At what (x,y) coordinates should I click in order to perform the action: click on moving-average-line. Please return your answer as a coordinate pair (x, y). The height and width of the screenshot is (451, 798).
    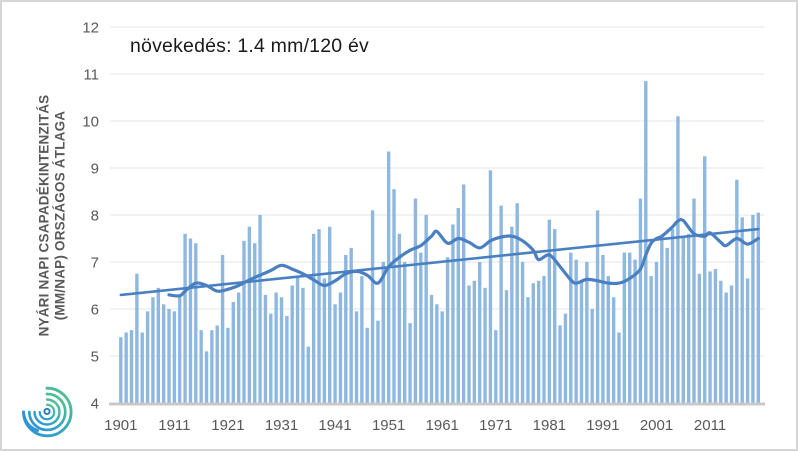
    Looking at the image, I should click on (463, 257).